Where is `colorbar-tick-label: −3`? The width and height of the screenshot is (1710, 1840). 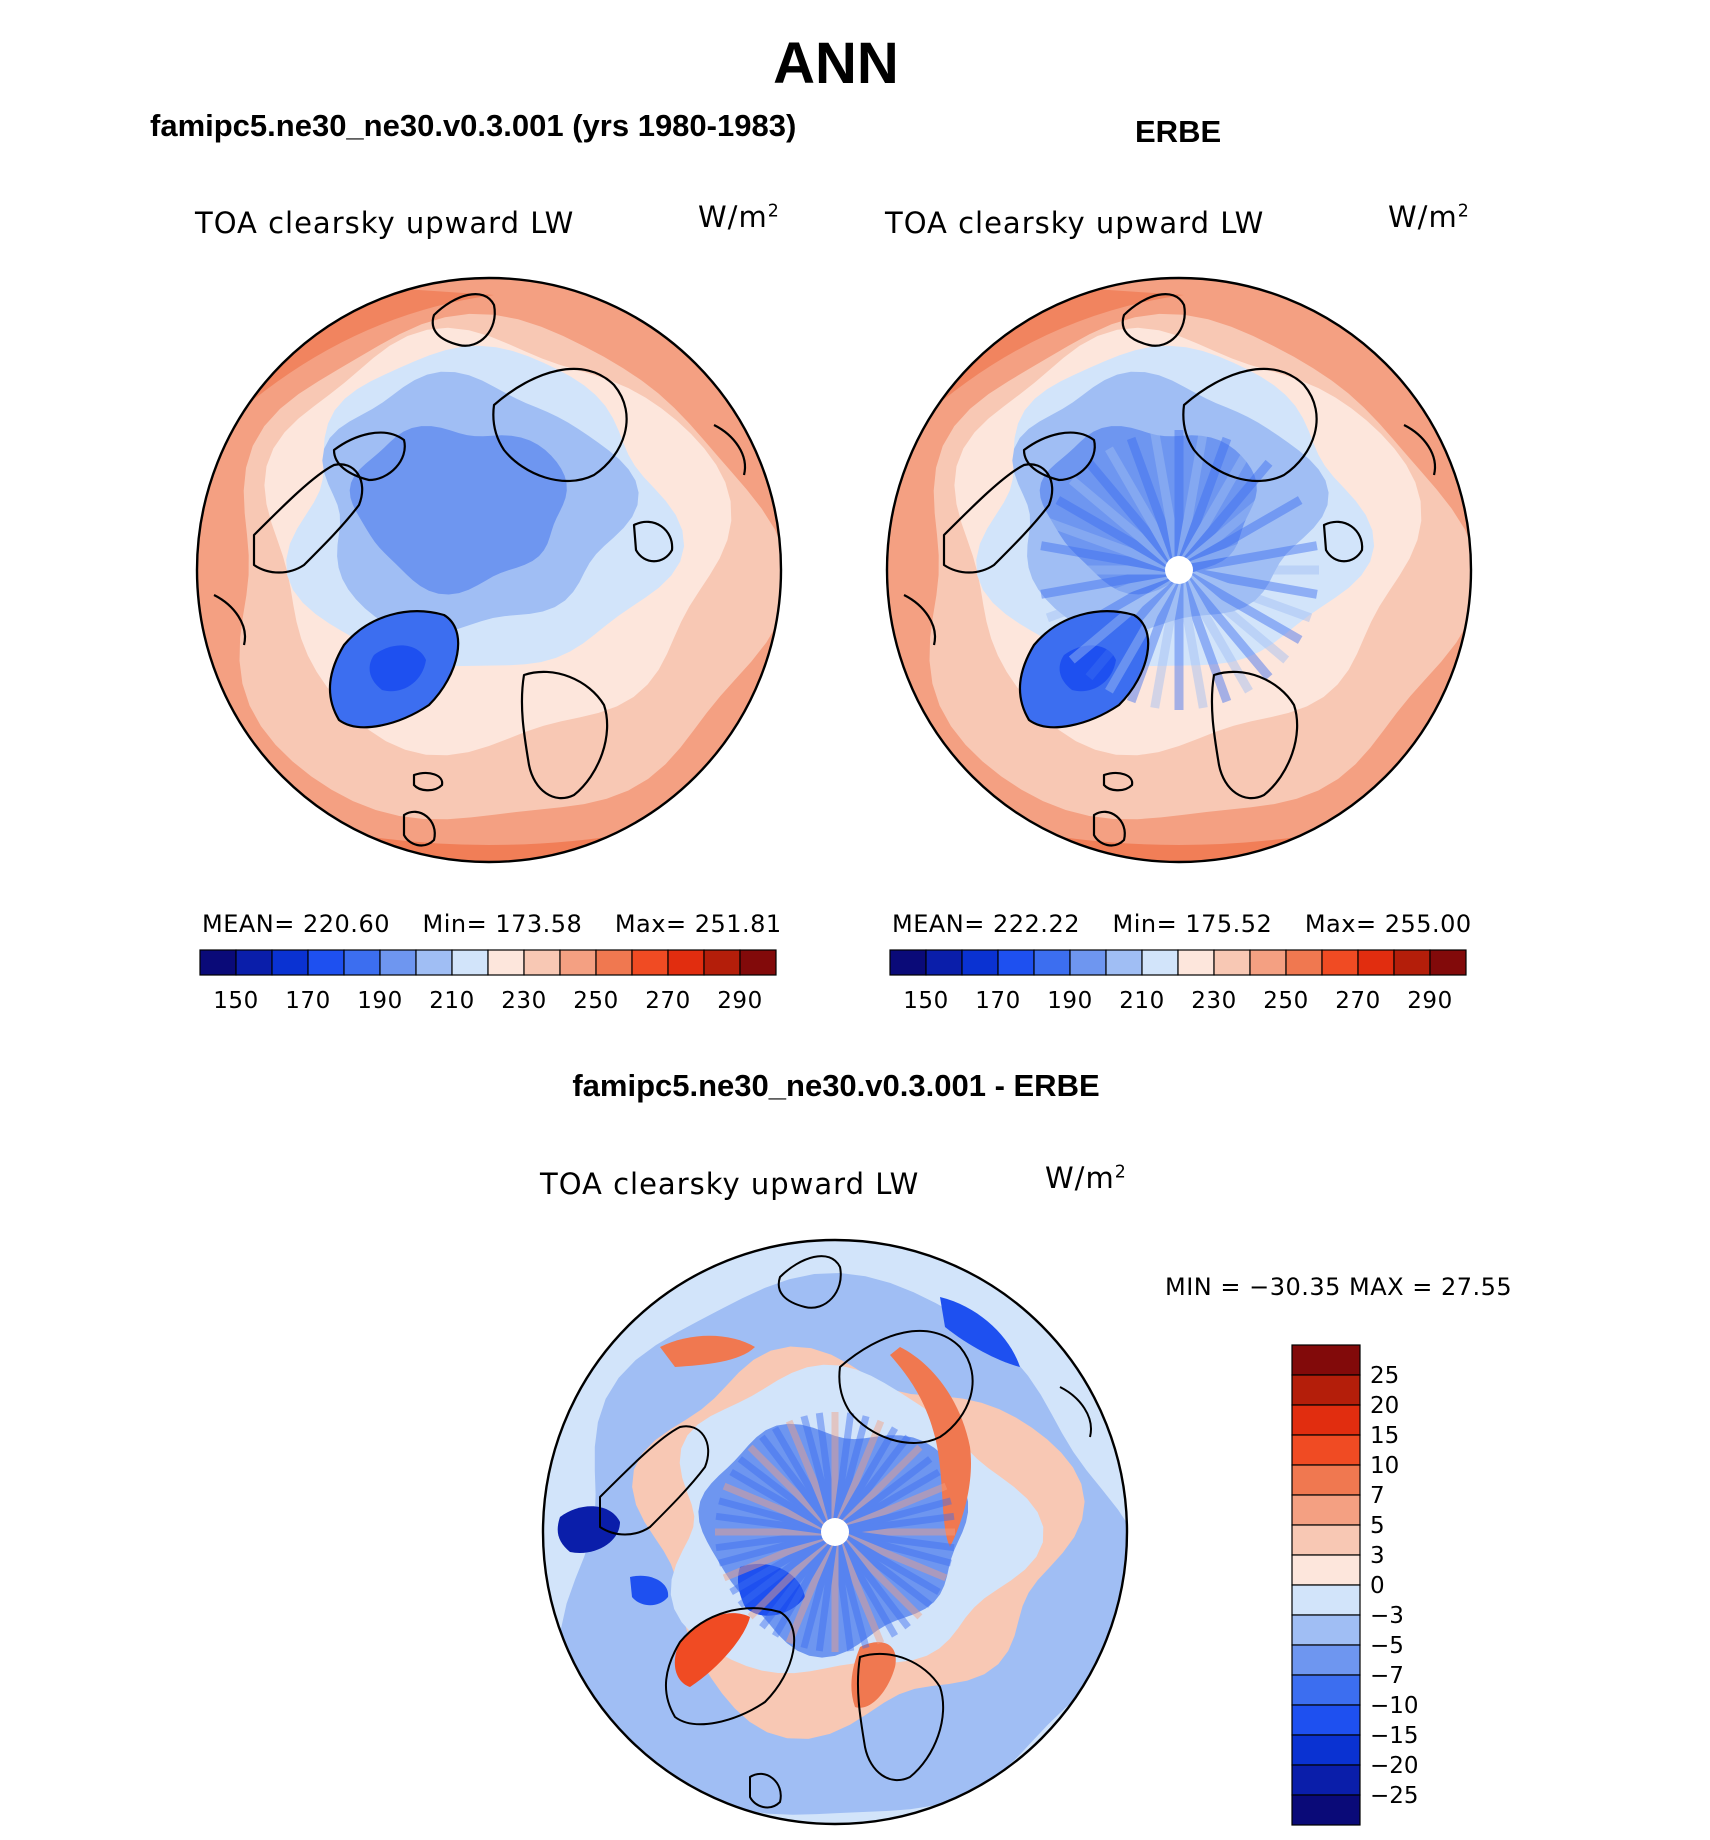 colorbar-tick-label: −3 is located at coordinates (1387, 1616).